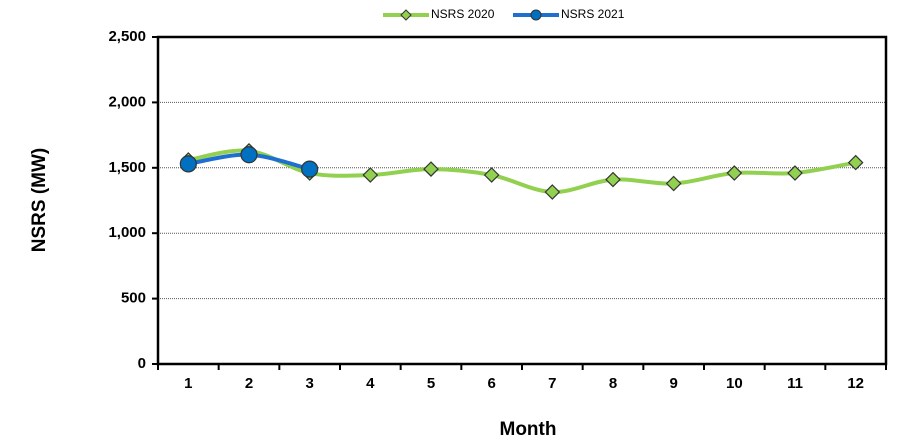  Describe the element at coordinates (795, 383) in the screenshot. I see `x-tick-label: 11` at that location.